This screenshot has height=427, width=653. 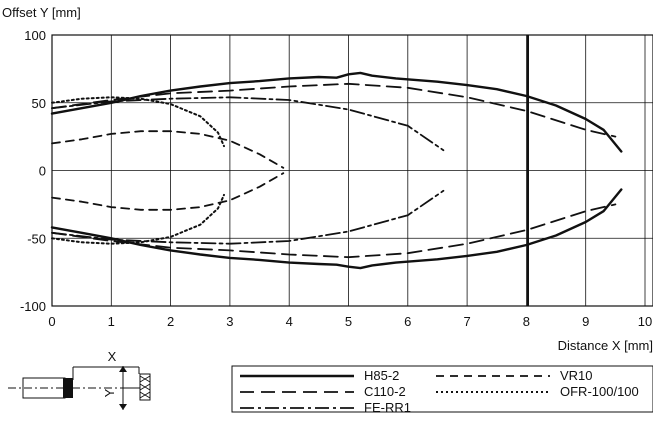 What do you see at coordinates (123, 369) in the screenshot?
I see `dimension-y-arrow-up` at bounding box center [123, 369].